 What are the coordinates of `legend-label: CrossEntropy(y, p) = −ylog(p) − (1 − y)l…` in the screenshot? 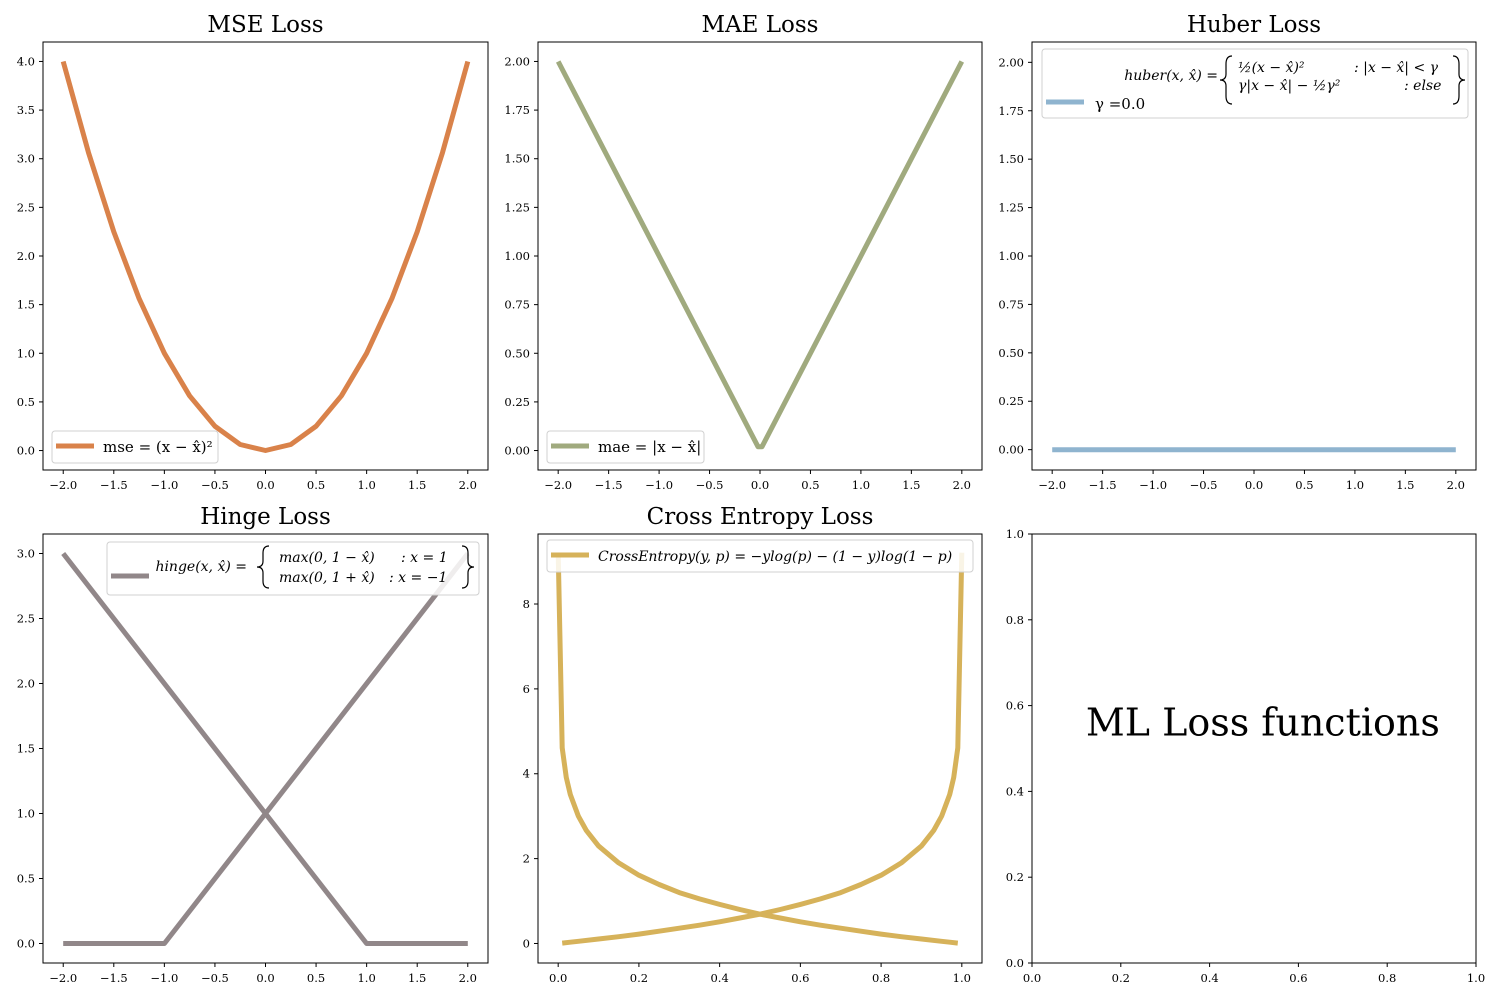 It's located at (775, 557).